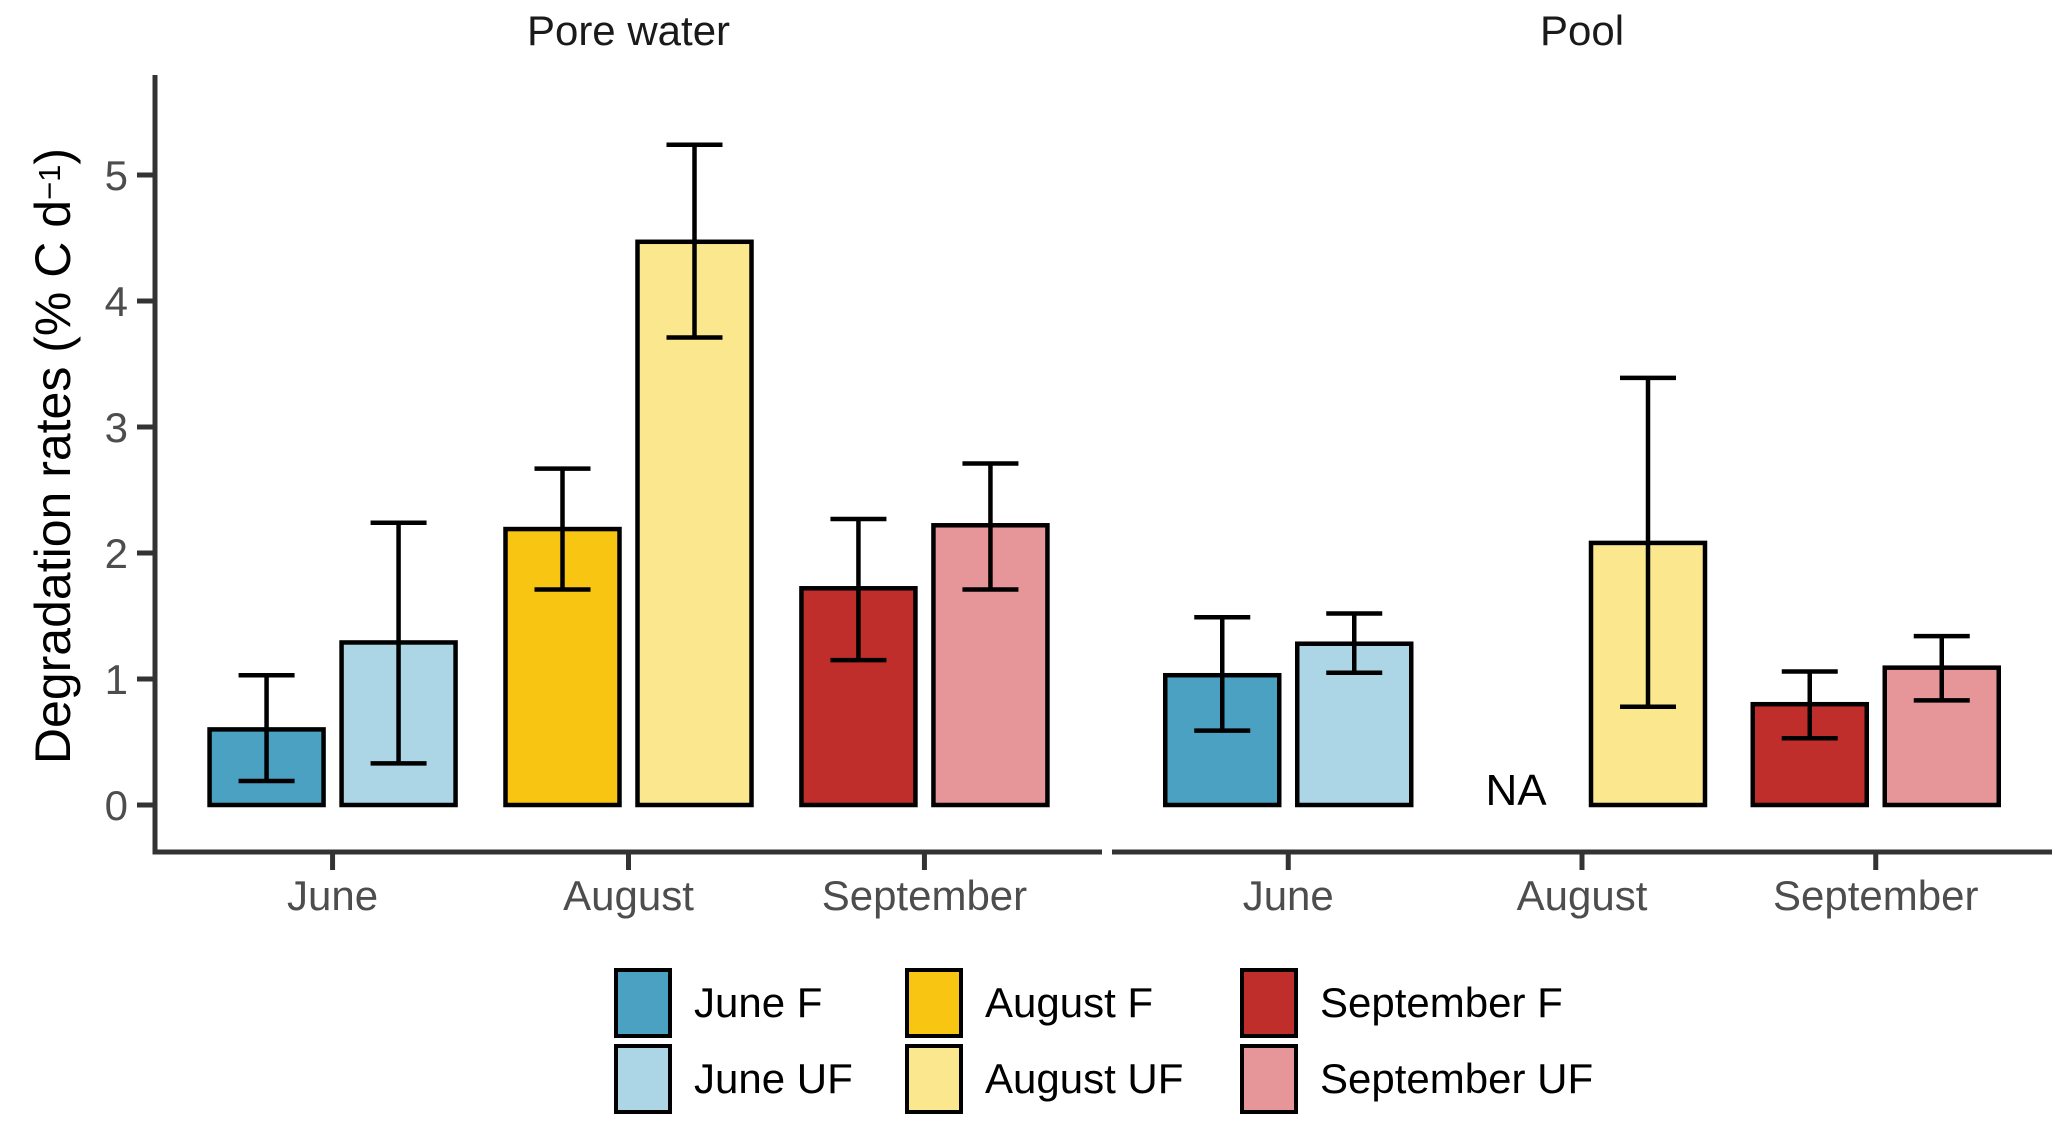 This screenshot has width=2067, height=1137. Describe the element at coordinates (53, 482) in the screenshot. I see `y-axis-title-text: Degradation rates (% C d` at that location.